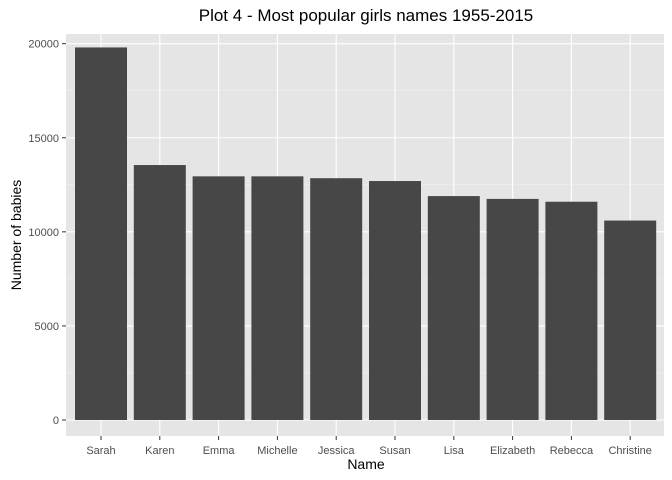 Image resolution: width=672 pixels, height=480 pixels. What do you see at coordinates (56, 421) in the screenshot?
I see `y-tick-label: 0` at bounding box center [56, 421].